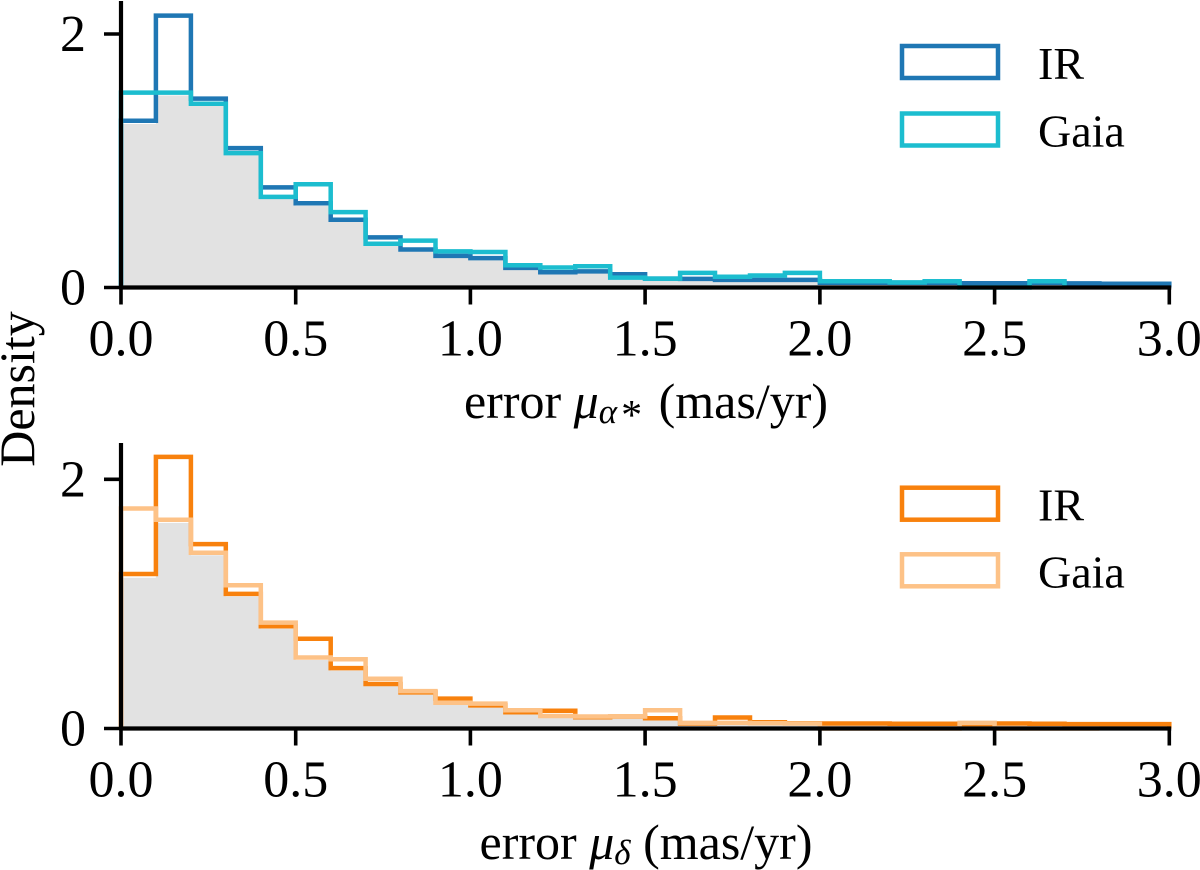  I want to click on svg-text: error μδ (mas/yr), so click(646, 842).